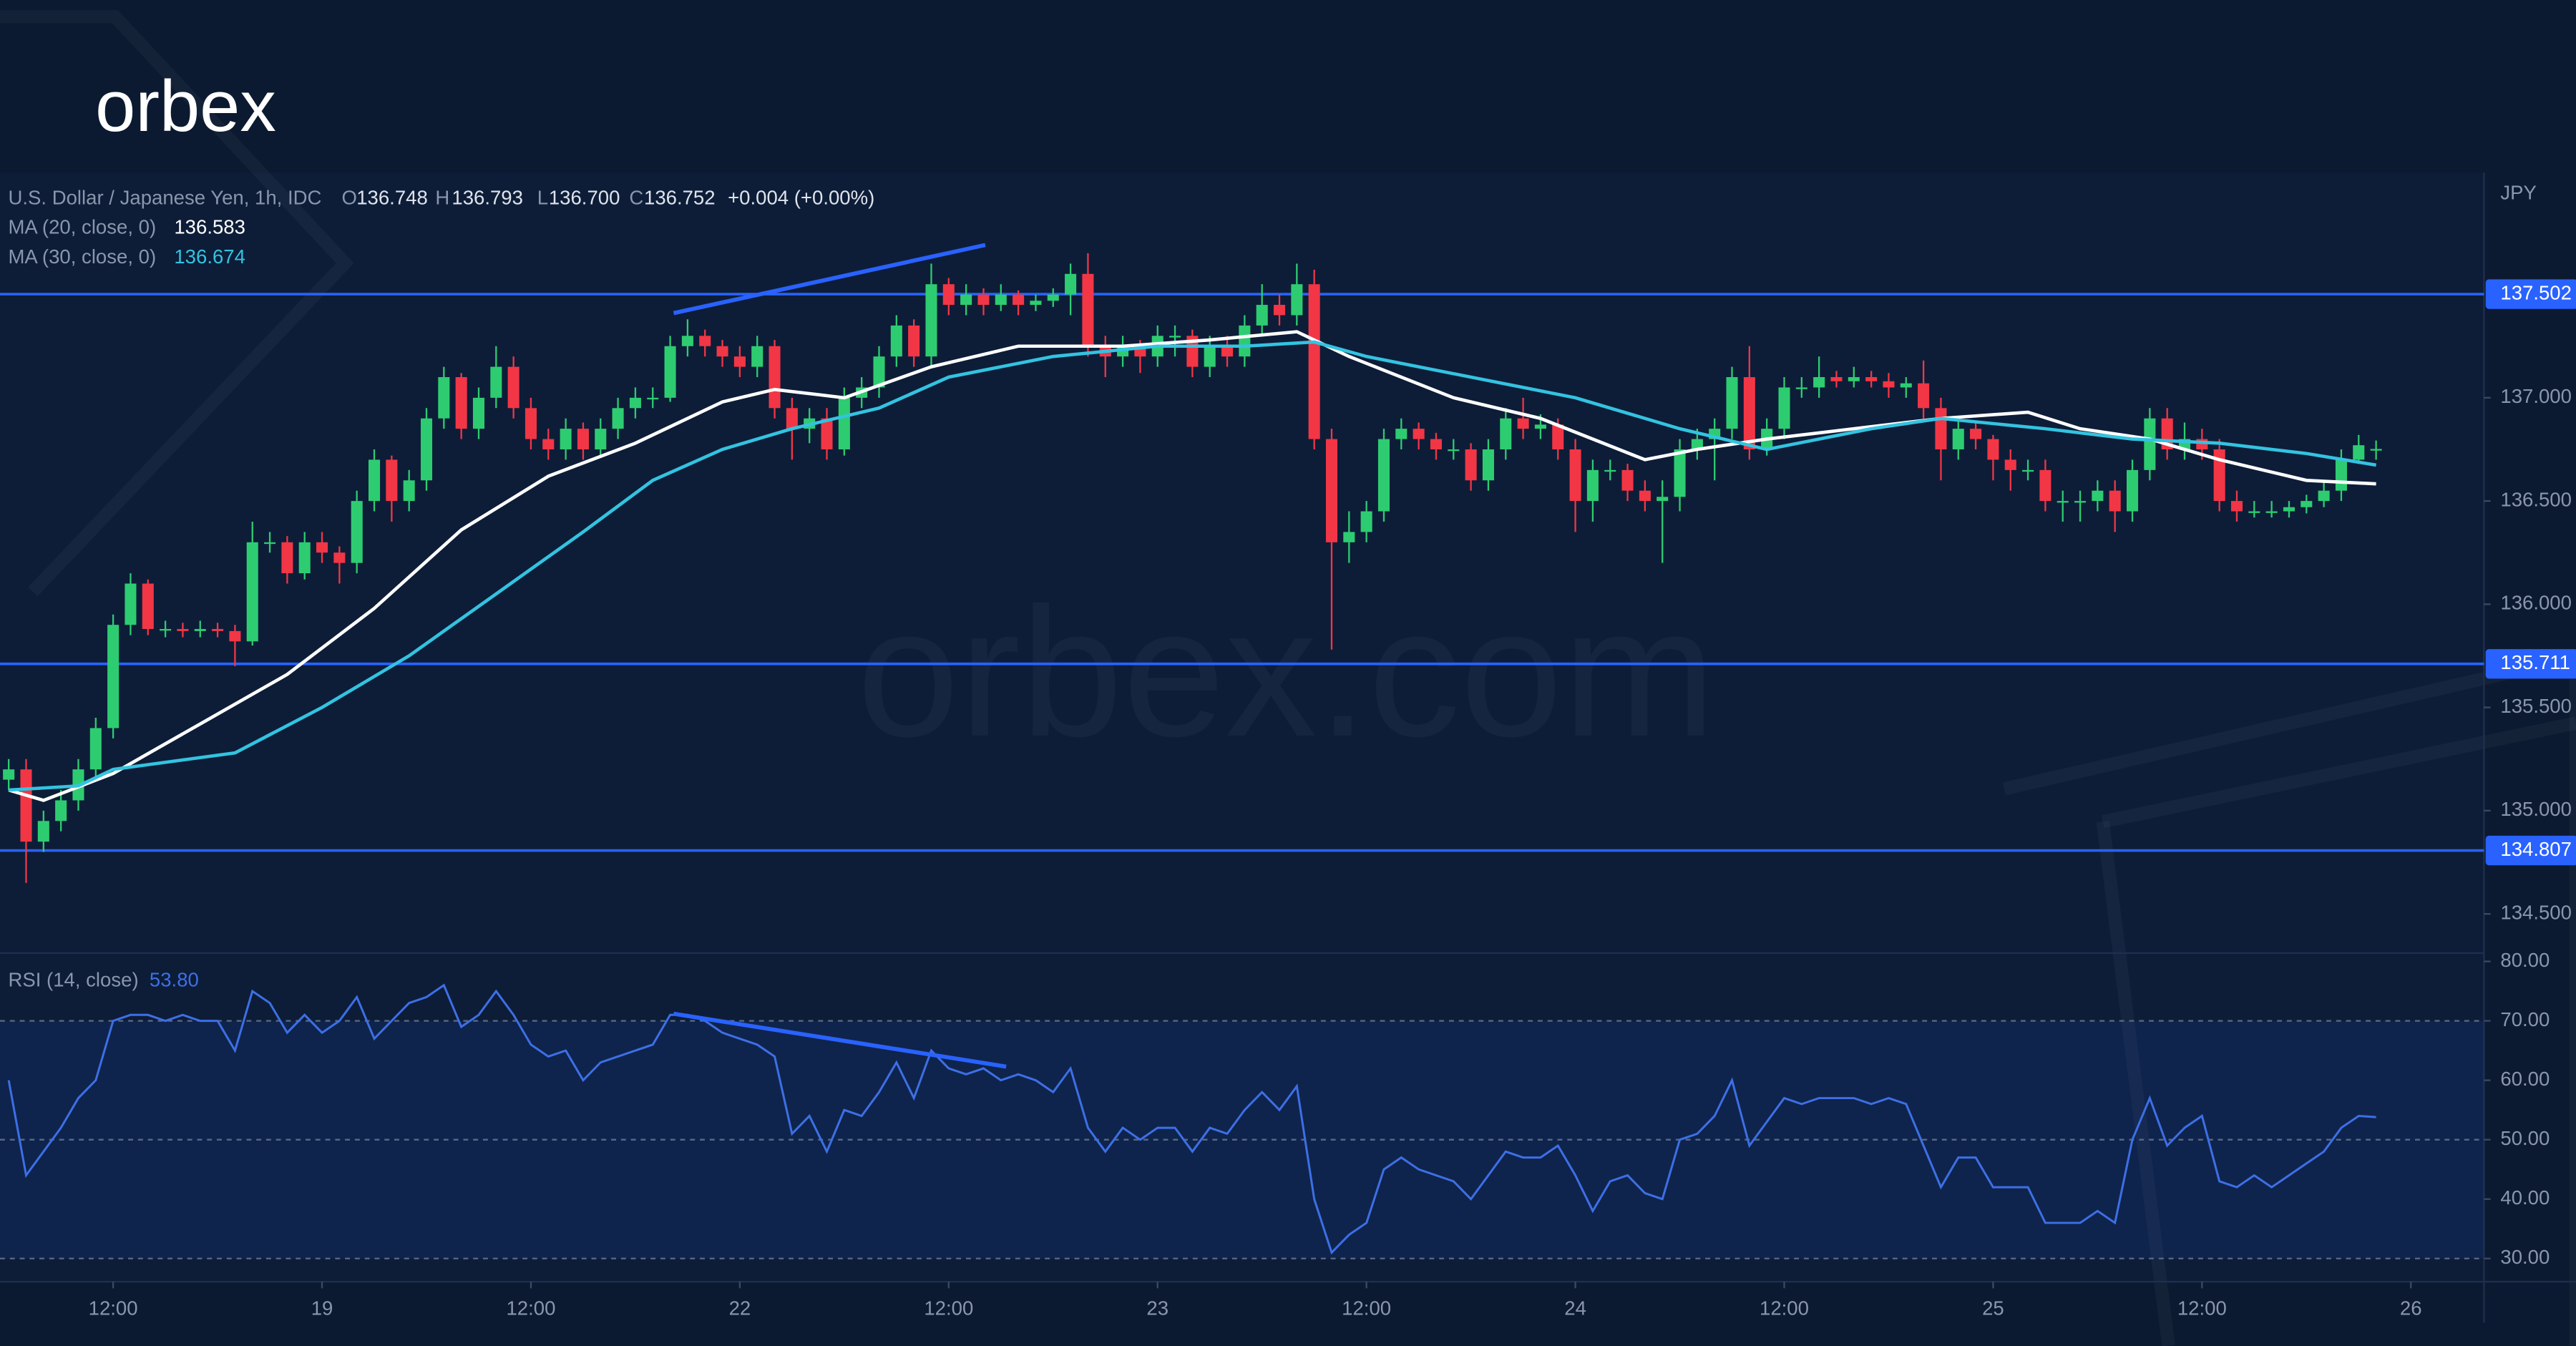  Describe the element at coordinates (740, 1308) in the screenshot. I see `x-tick-label: 22` at that location.